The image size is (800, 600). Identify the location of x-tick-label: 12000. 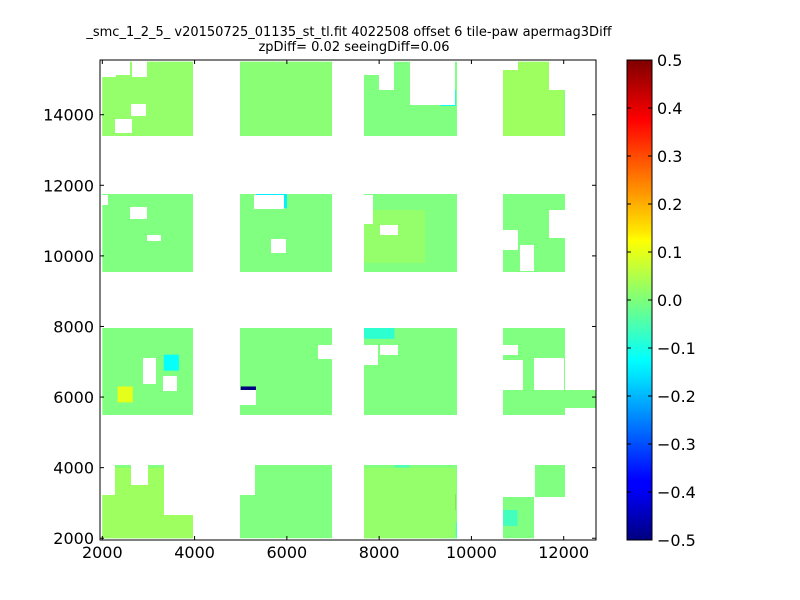
(563, 552).